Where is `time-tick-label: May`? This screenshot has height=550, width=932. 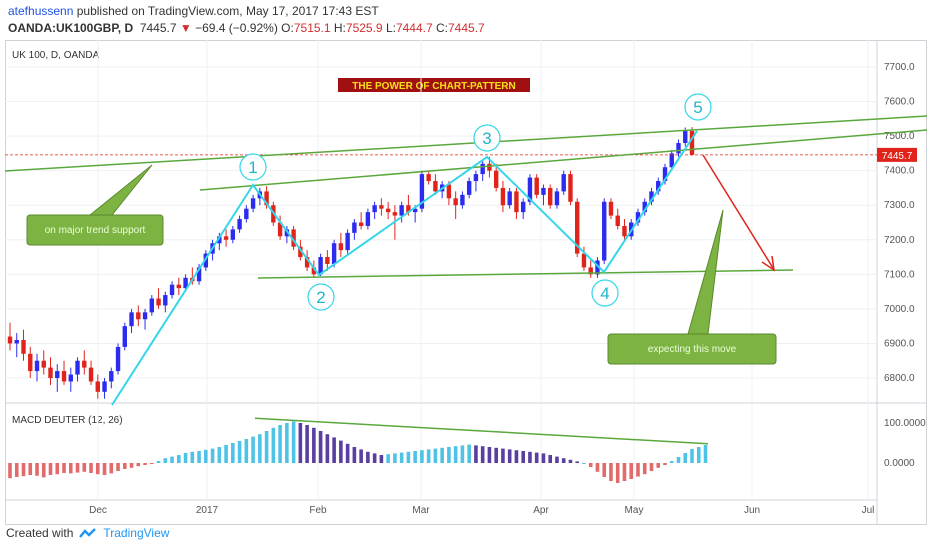 time-tick-label: May is located at coordinates (634, 510).